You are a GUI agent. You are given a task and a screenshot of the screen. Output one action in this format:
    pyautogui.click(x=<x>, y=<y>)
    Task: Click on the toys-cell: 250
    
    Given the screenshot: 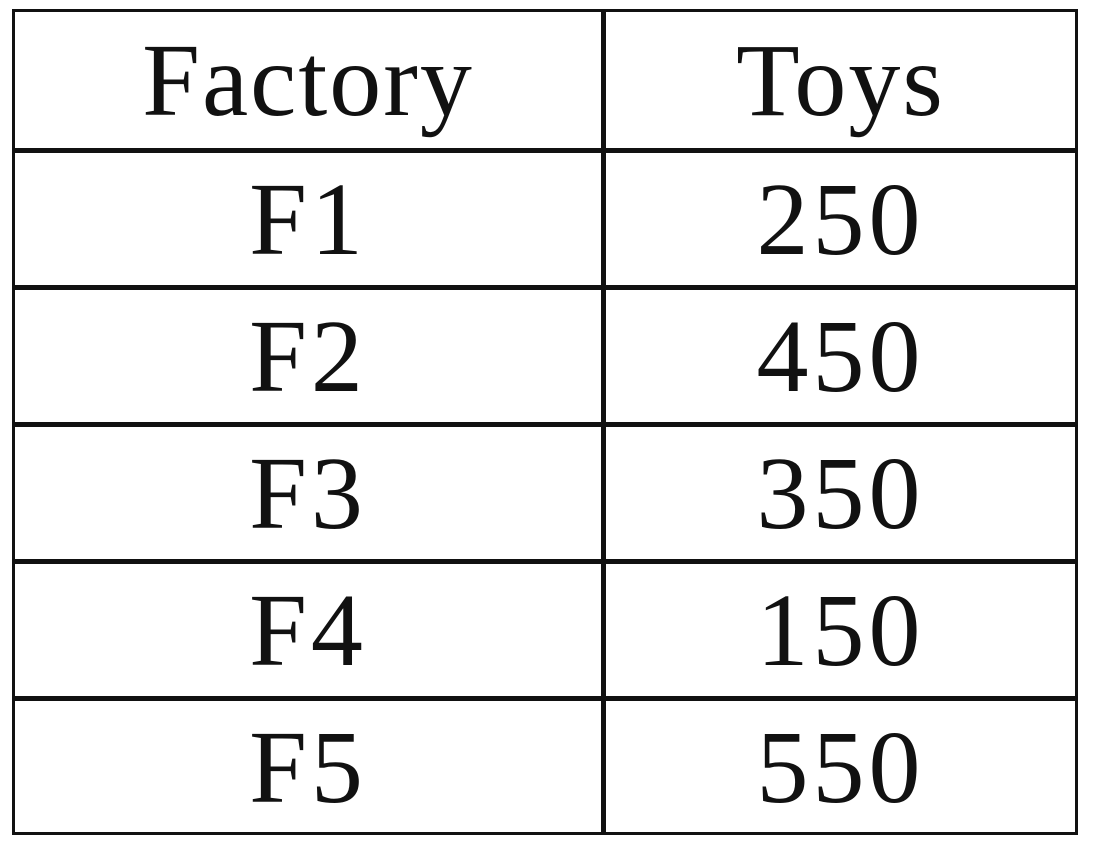 What is the action you would take?
    pyautogui.click(x=840, y=219)
    